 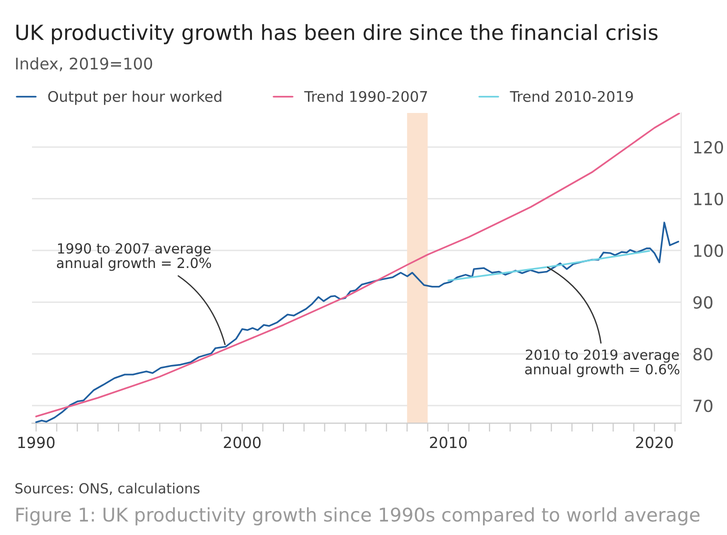 I want to click on annotation: 2010 to 2019 average annual growth = 0.6%, so click(x=602, y=363).